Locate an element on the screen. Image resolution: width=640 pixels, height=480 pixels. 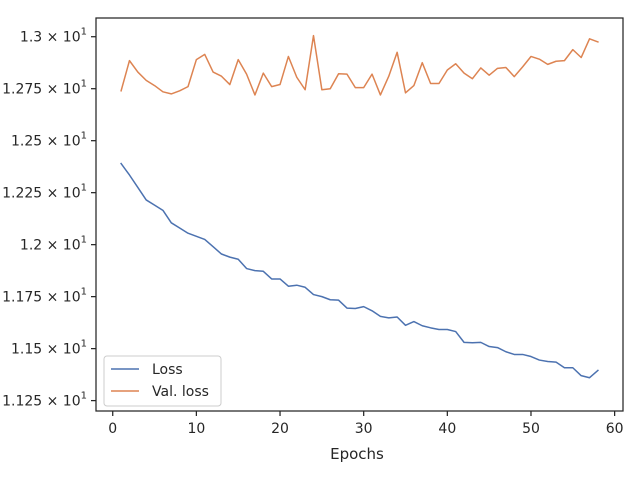
y-tick-label: 1.3 × 10¹ is located at coordinates (53, 36).